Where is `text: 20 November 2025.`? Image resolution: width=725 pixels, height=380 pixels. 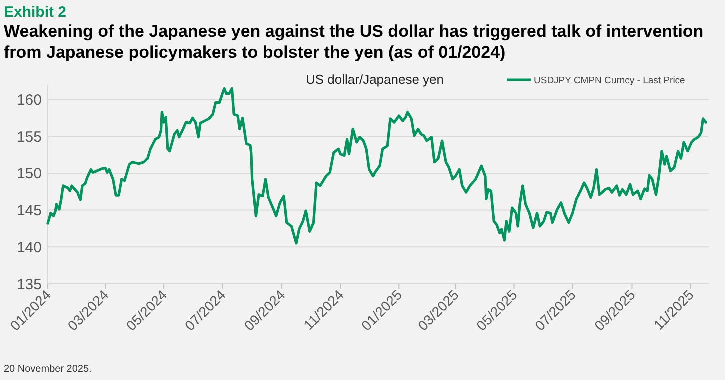 text: 20 November 2025. is located at coordinates (48, 369).